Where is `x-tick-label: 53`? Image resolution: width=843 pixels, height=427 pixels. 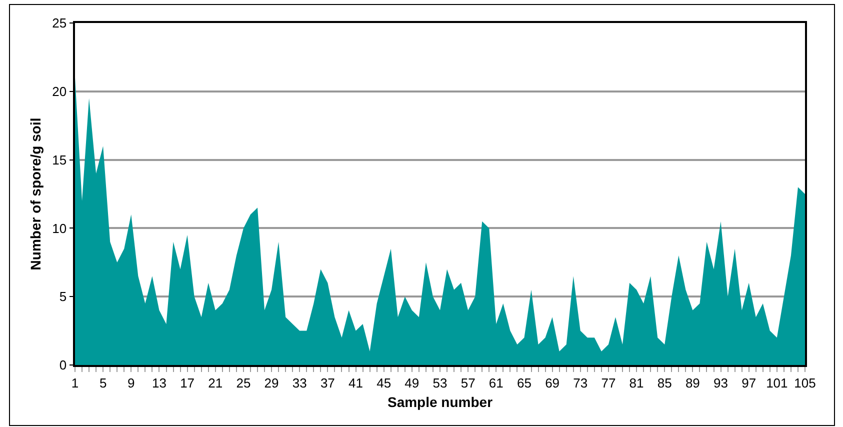
x-tick-label: 53 is located at coordinates (440, 382).